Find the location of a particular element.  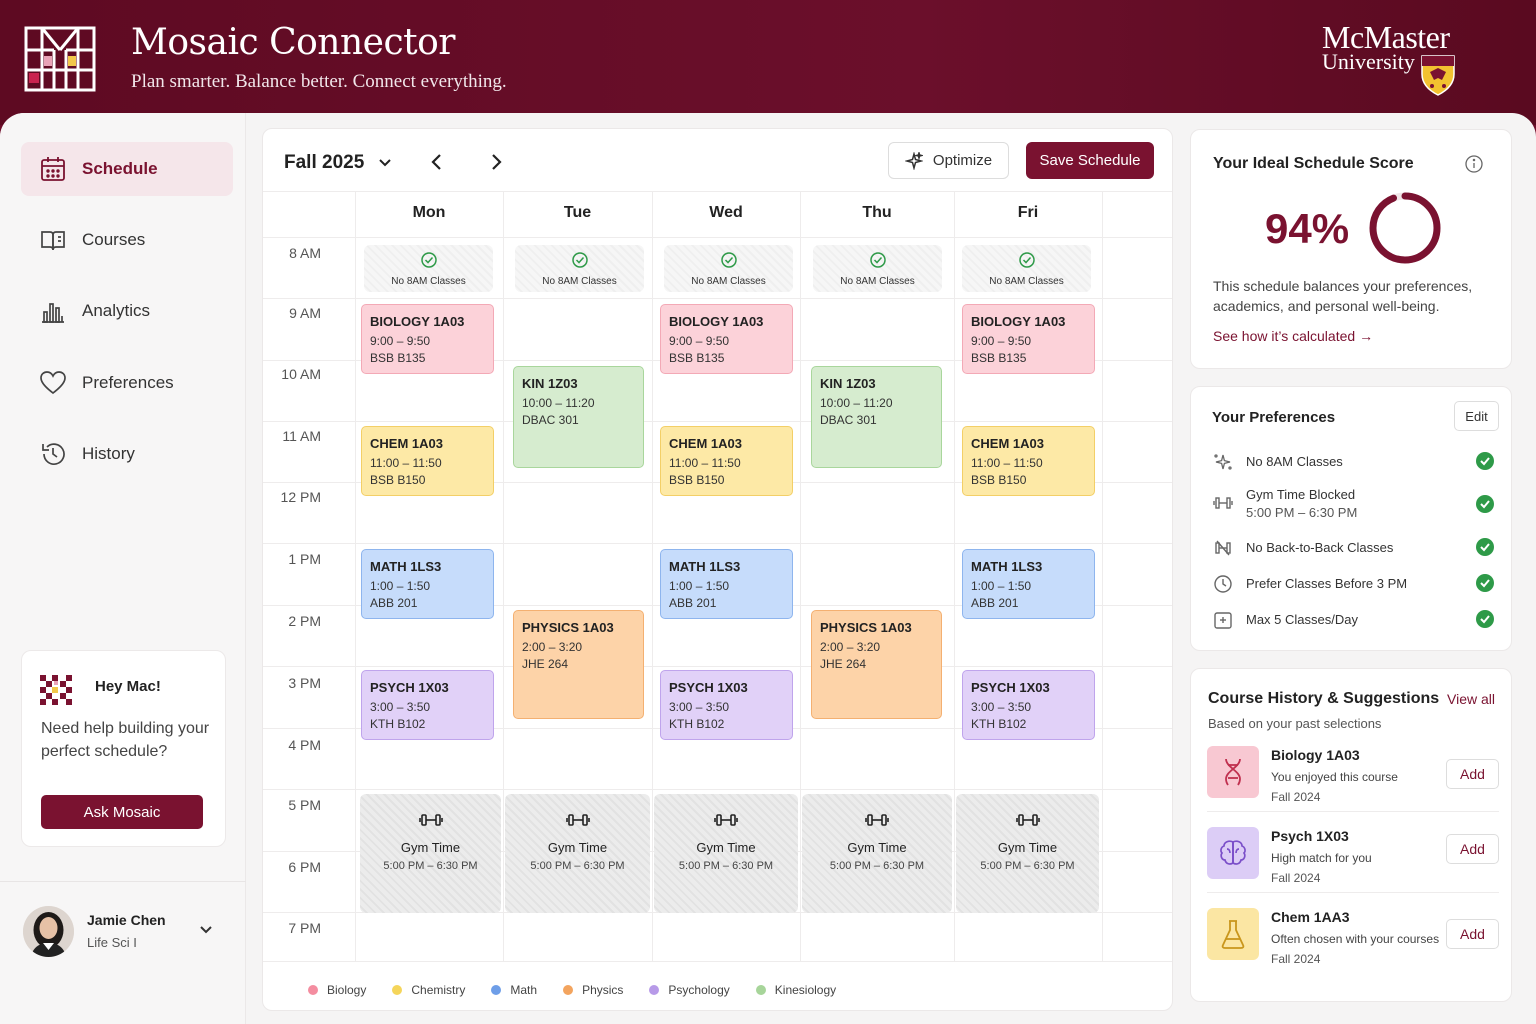

mosaic-logo-icon is located at coordinates (60, 59).